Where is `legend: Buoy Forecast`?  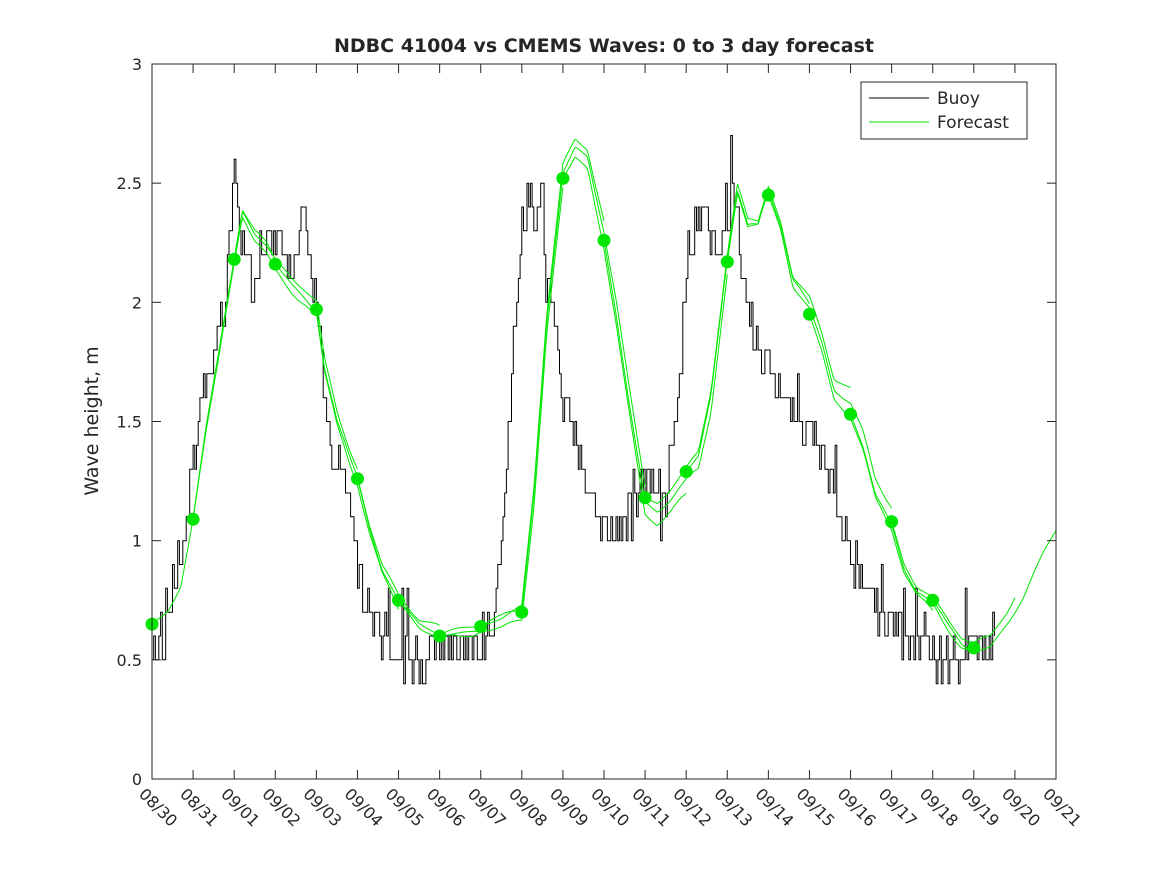
legend: Buoy Forecast is located at coordinates (944, 110).